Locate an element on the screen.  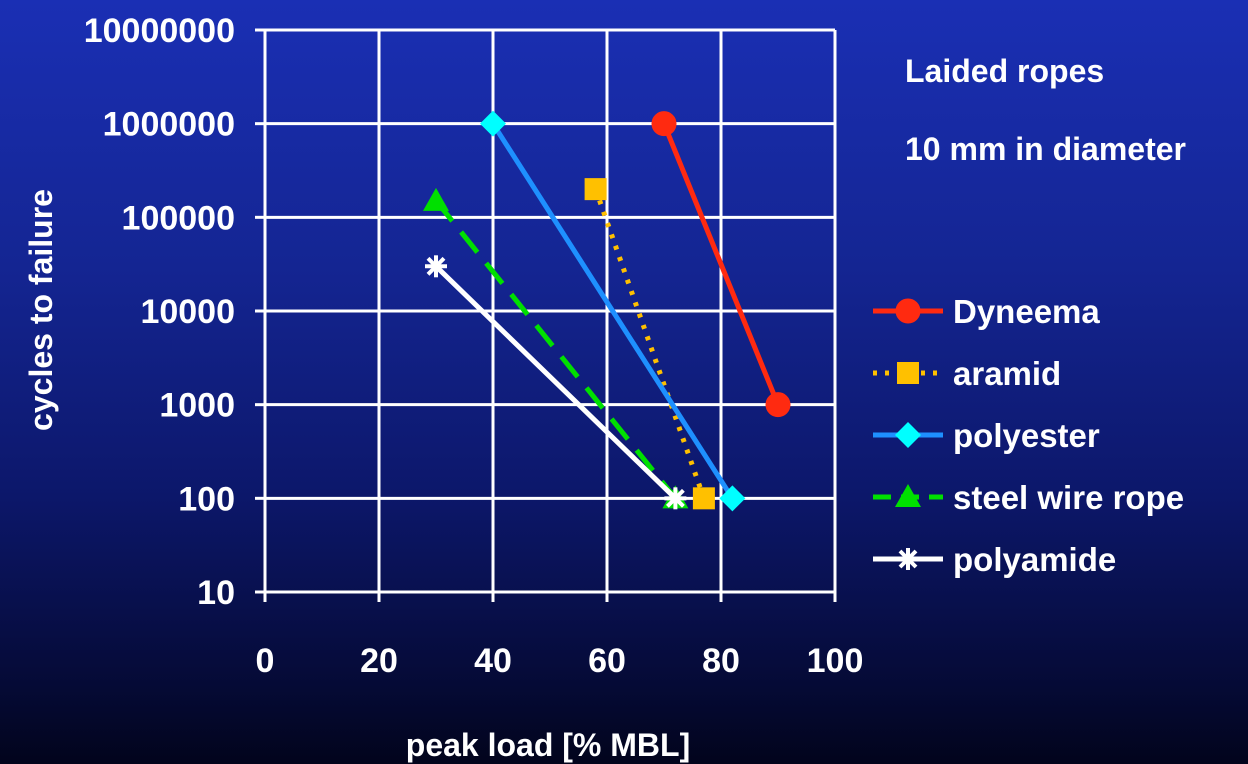
y-axis-title: cycles to failure is located at coordinates (41, 310).